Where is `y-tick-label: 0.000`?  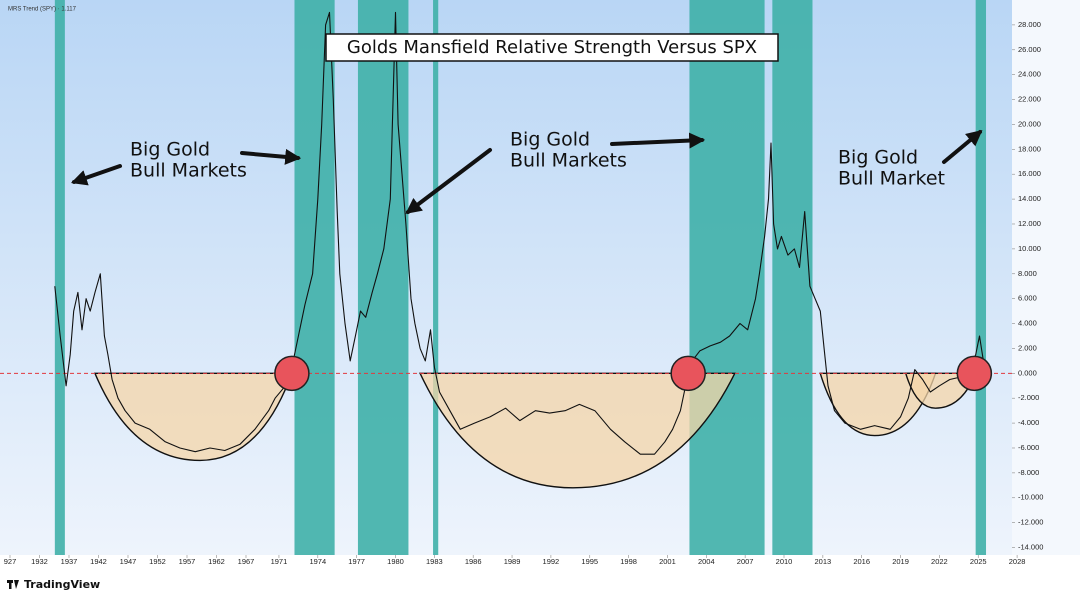 y-tick-label: 0.000 is located at coordinates (1027, 372).